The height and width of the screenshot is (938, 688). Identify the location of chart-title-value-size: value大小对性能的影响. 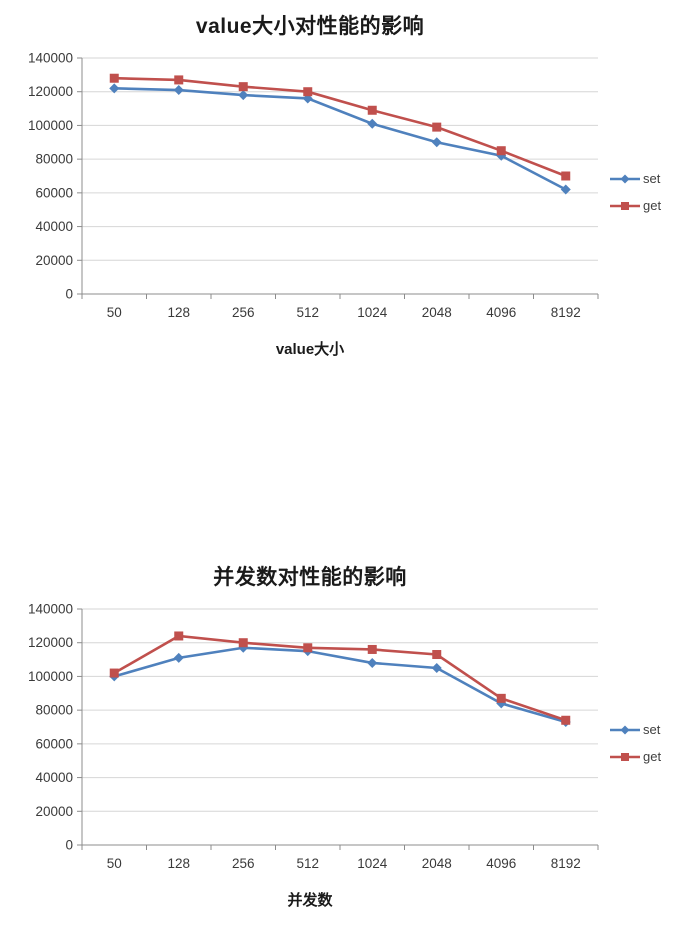
(310, 26).